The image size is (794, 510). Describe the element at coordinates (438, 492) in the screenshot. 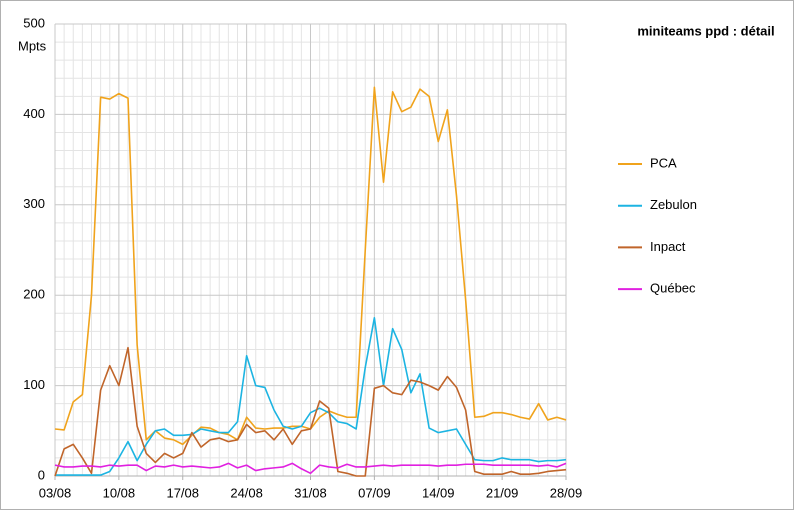

I see `x-tick-label: 14/09` at that location.